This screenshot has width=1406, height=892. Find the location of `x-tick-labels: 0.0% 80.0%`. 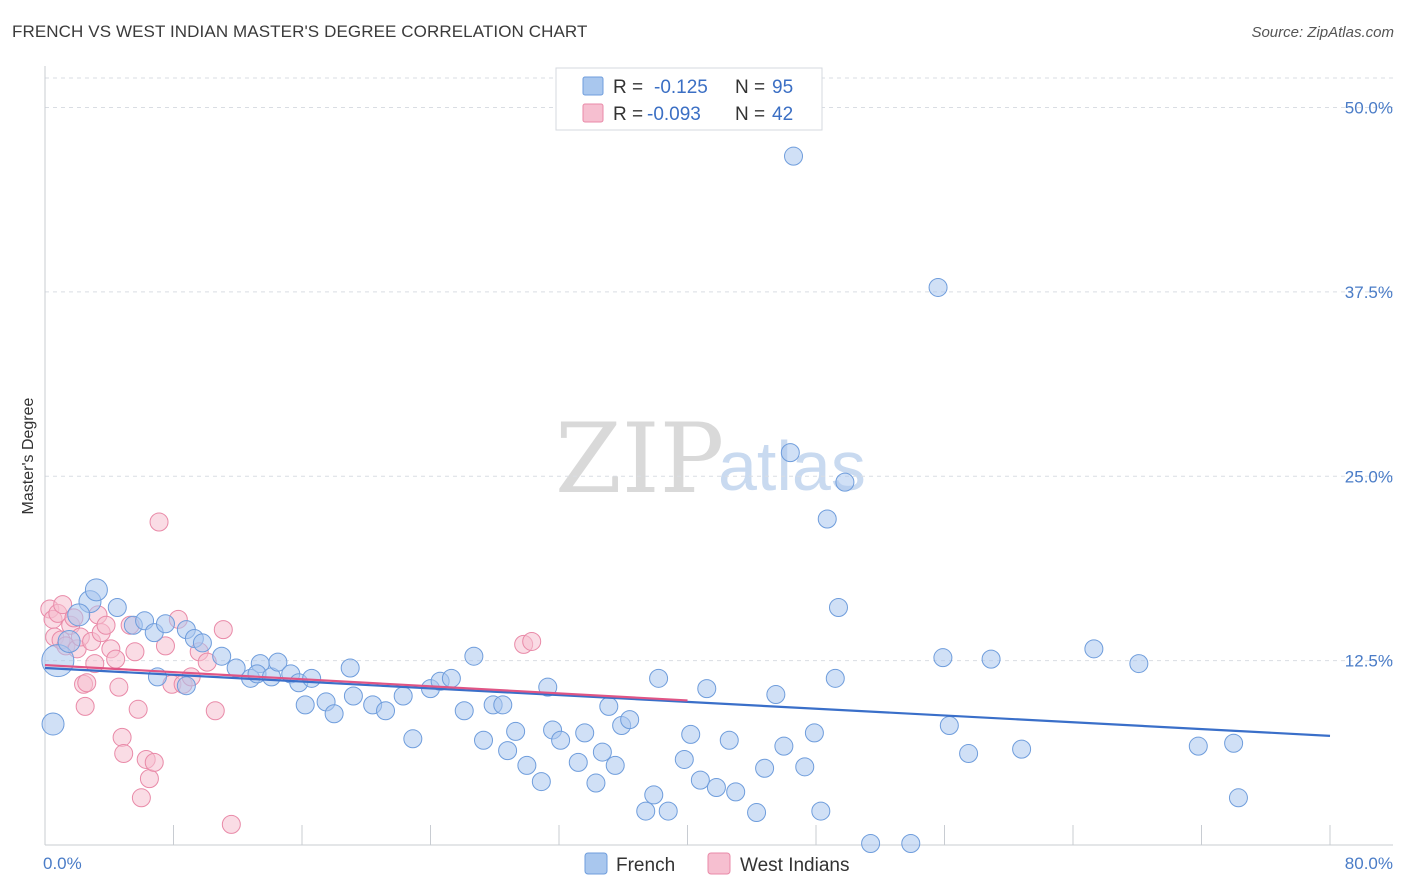

x-tick-labels: 0.0% 80.0% is located at coordinates (718, 863).